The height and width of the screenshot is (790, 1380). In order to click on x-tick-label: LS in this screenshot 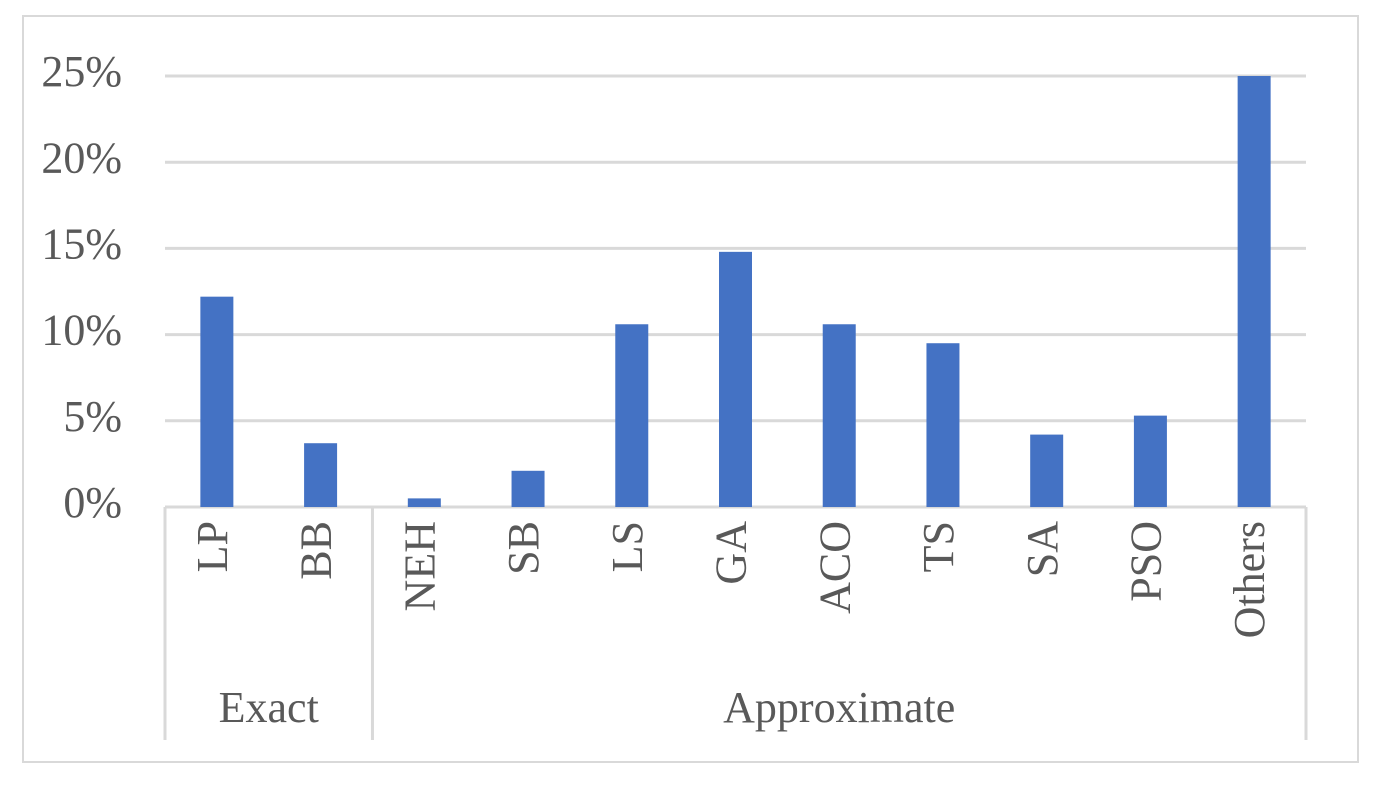, I will do `click(627, 546)`.